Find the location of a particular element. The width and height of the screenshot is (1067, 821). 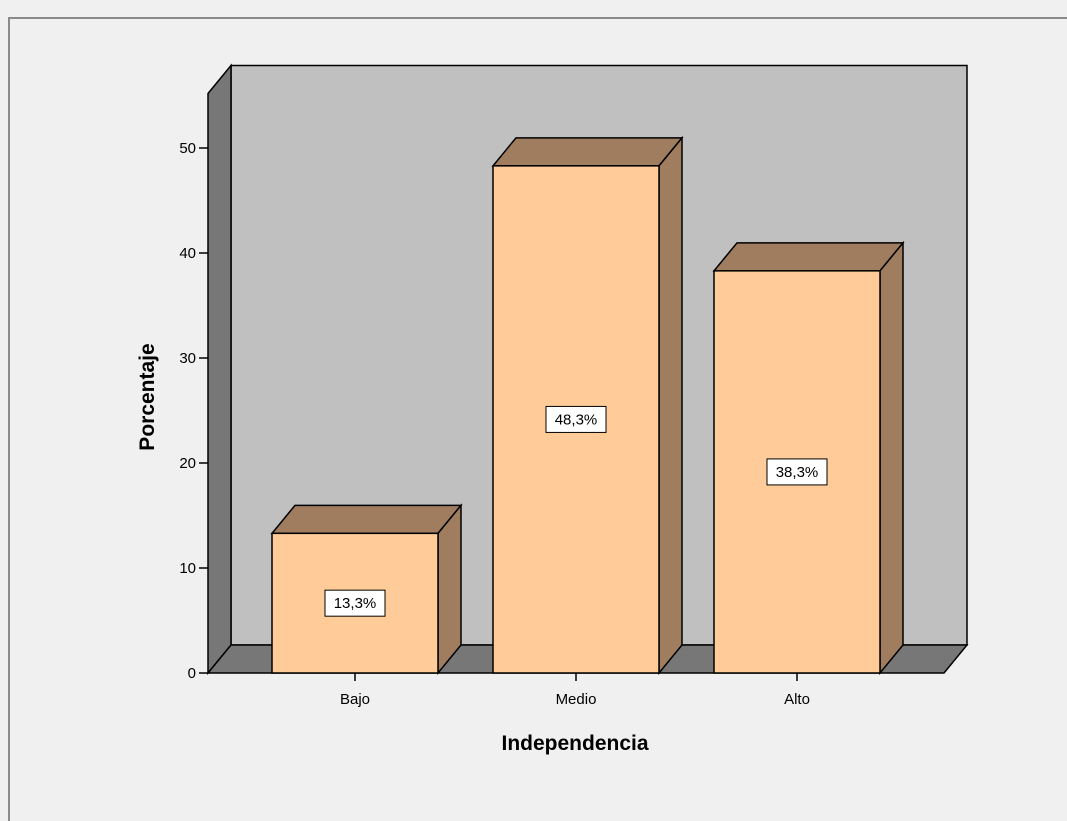

bar: 38,3% is located at coordinates (808, 458).